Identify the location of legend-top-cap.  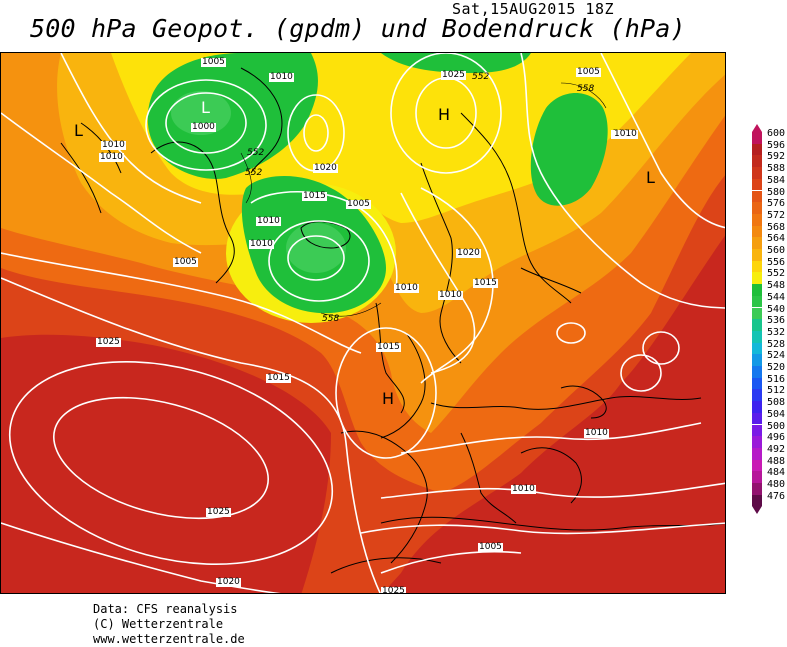
(757, 128).